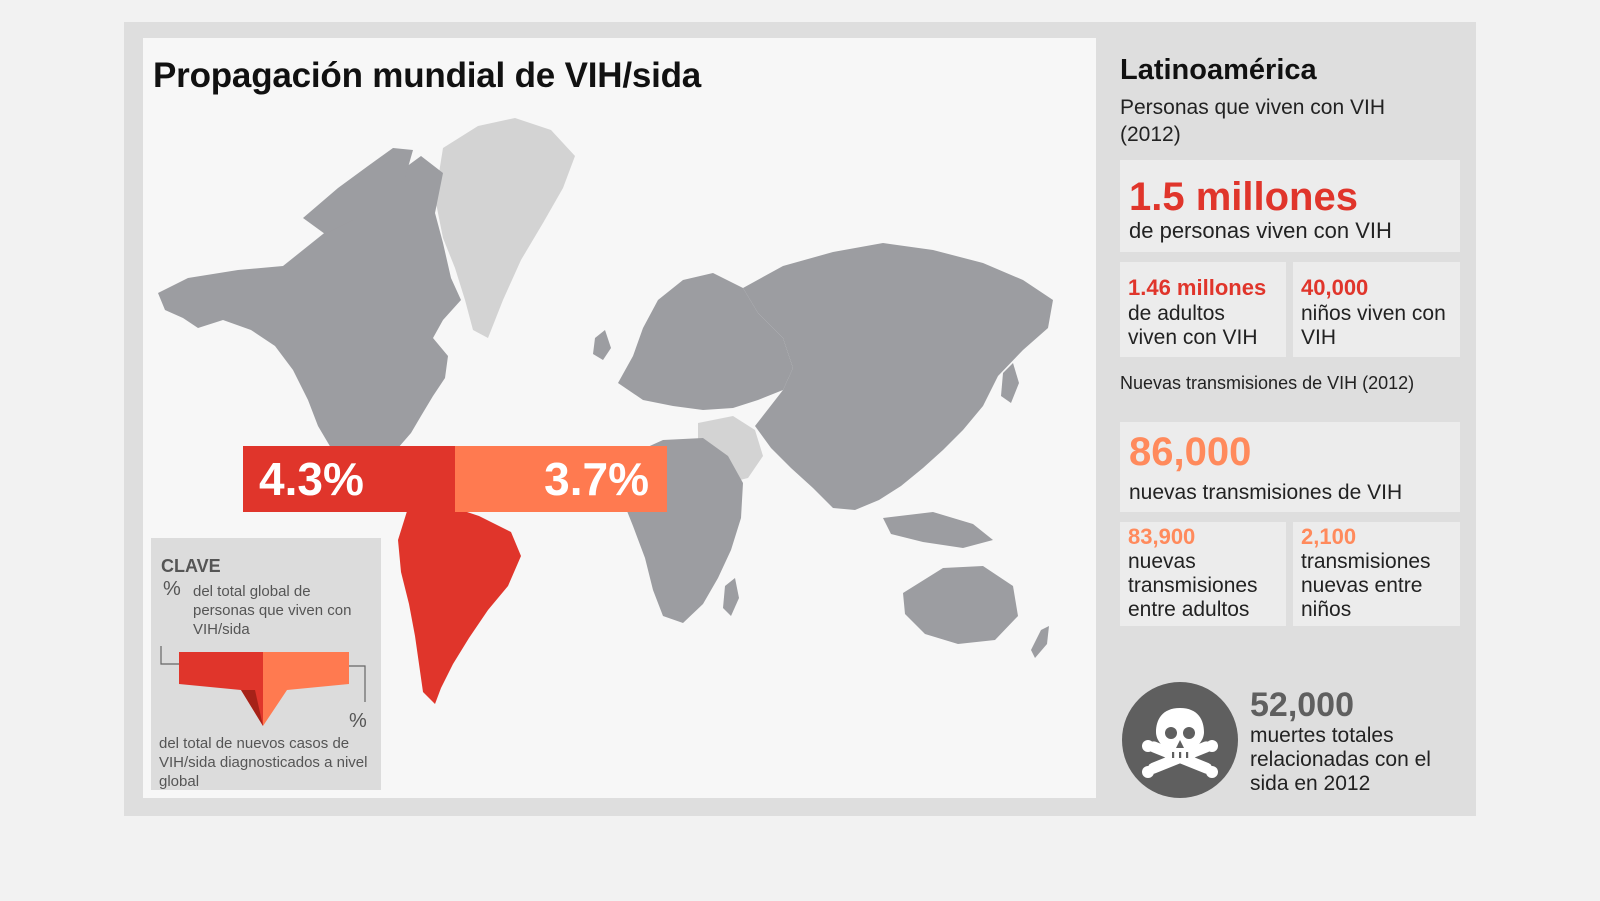 This screenshot has height=901, width=1600. I want to click on stat-total-plhiv: 1.5 millones de personas viven con VIH, so click(1290, 206).